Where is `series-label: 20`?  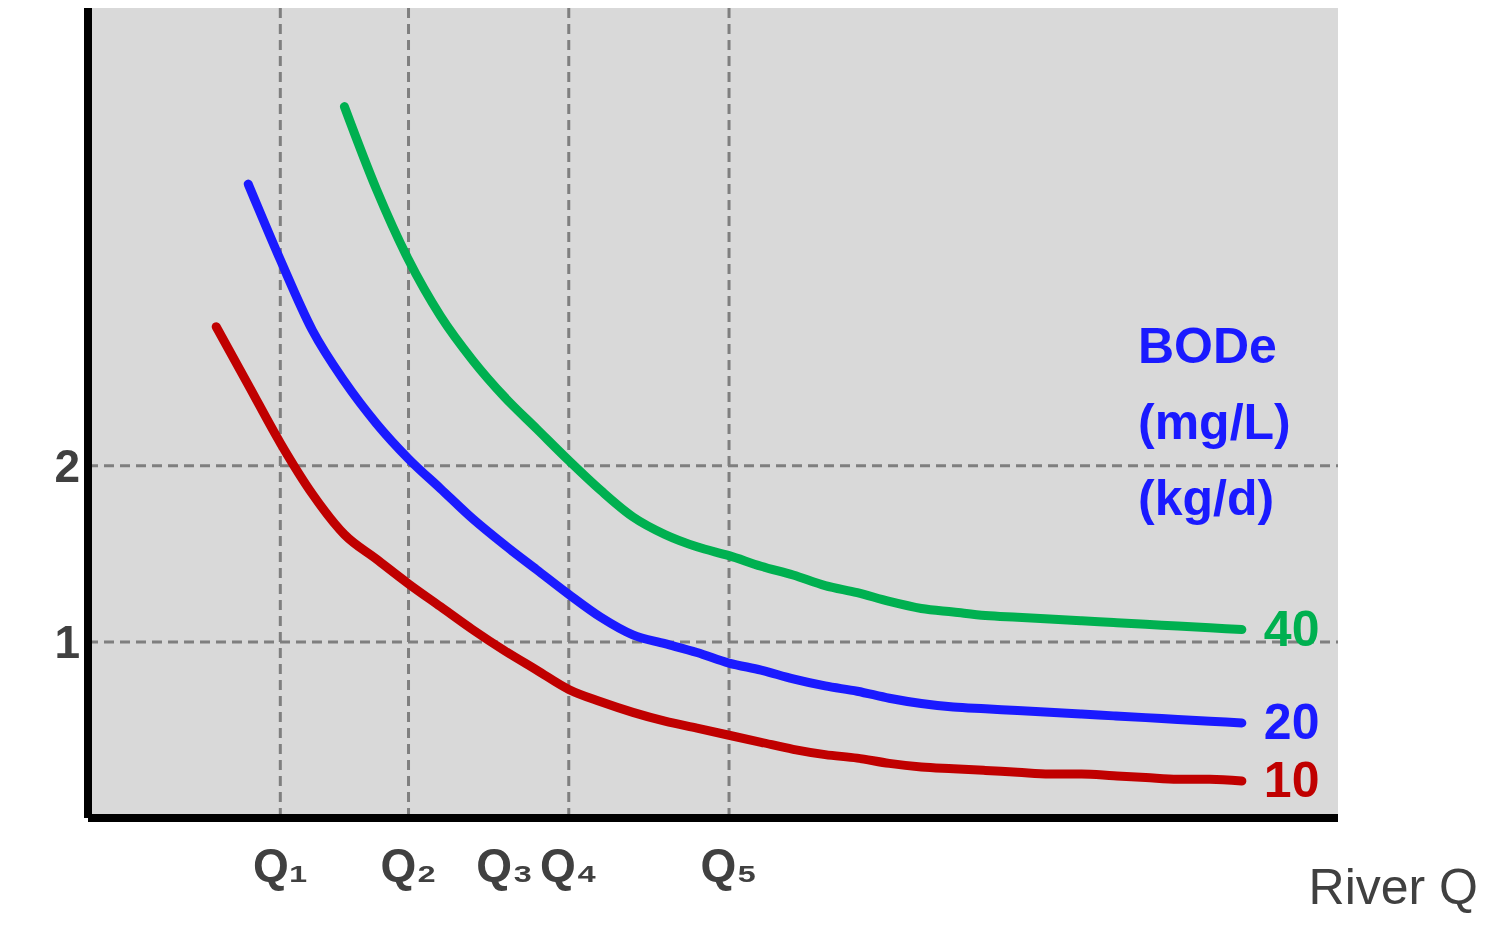
series-label: 20 is located at coordinates (1291, 721).